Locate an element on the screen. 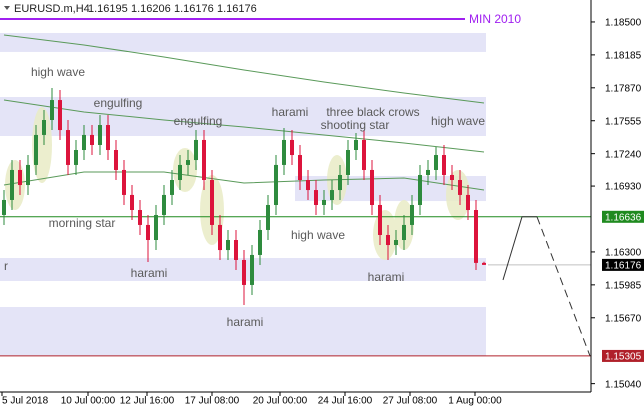 The height and width of the screenshot is (408, 644). annotation: shooting star is located at coordinates (355, 125).